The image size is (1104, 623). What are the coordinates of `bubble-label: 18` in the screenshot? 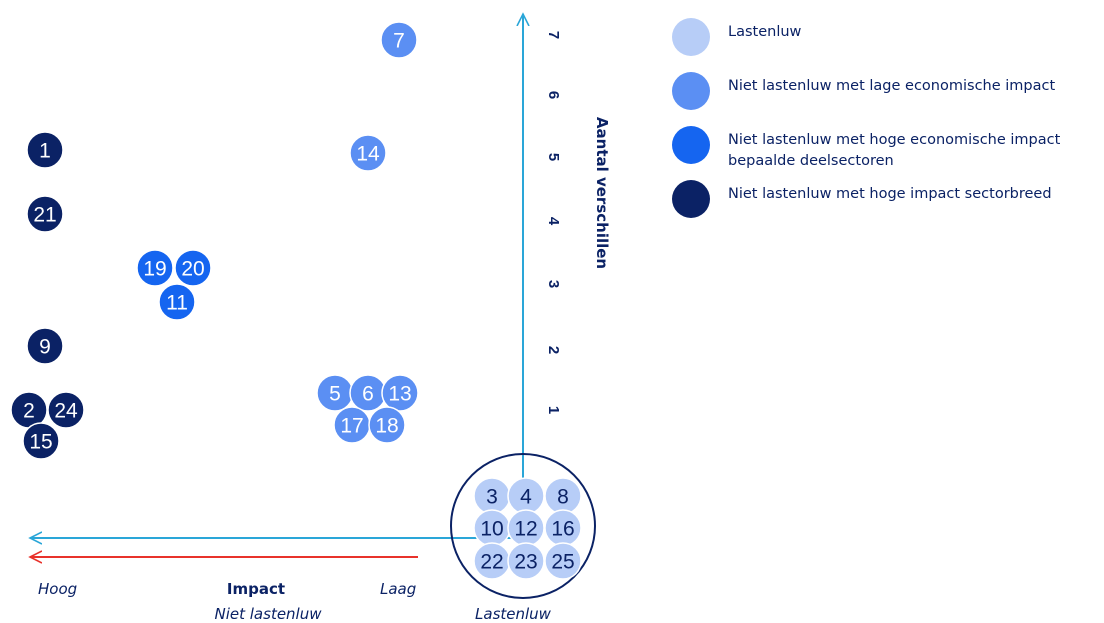 It's located at (386, 426).